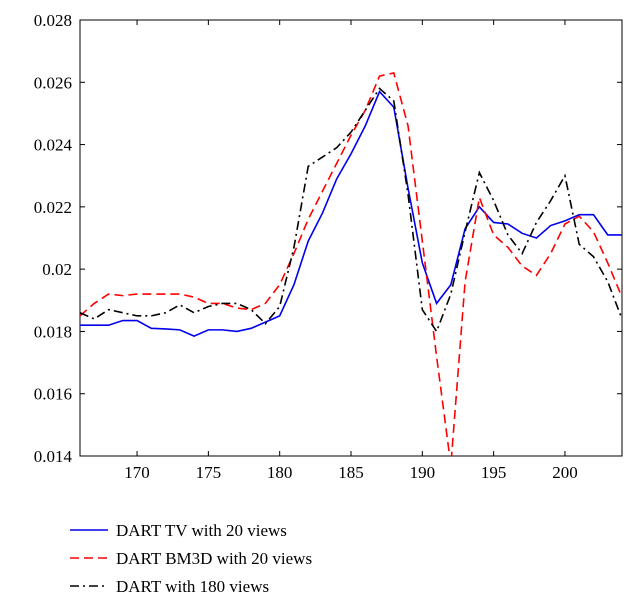  I want to click on x-tick-label: 190, so click(423, 472).